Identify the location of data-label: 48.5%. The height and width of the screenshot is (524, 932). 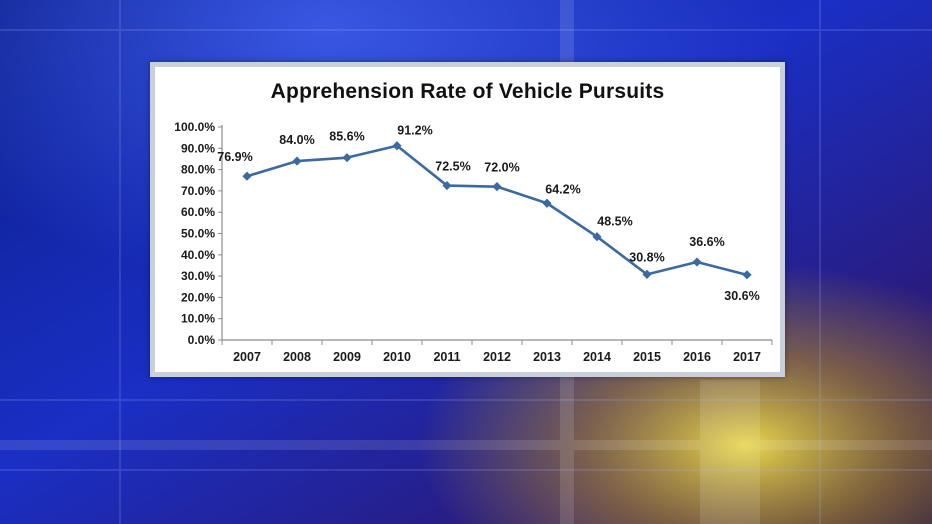
(614, 222).